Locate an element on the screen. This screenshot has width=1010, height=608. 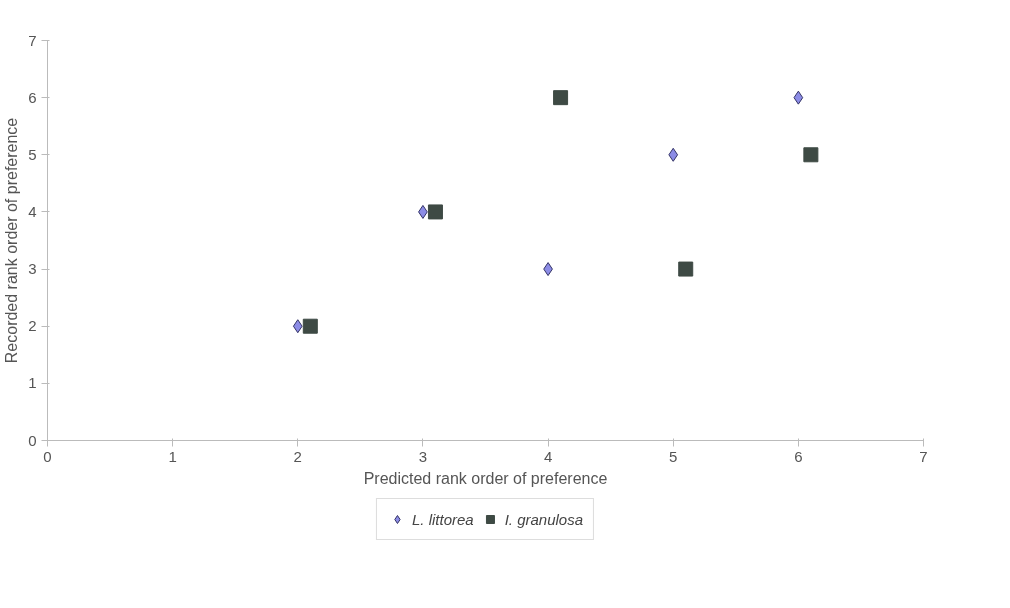
x-tick-label: 7 is located at coordinates (923, 456).